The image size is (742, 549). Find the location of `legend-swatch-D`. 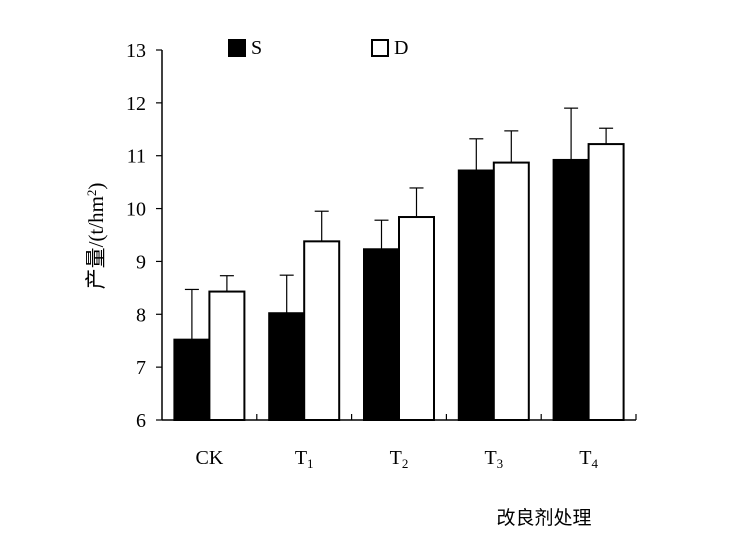

legend-swatch-D is located at coordinates (380, 48).